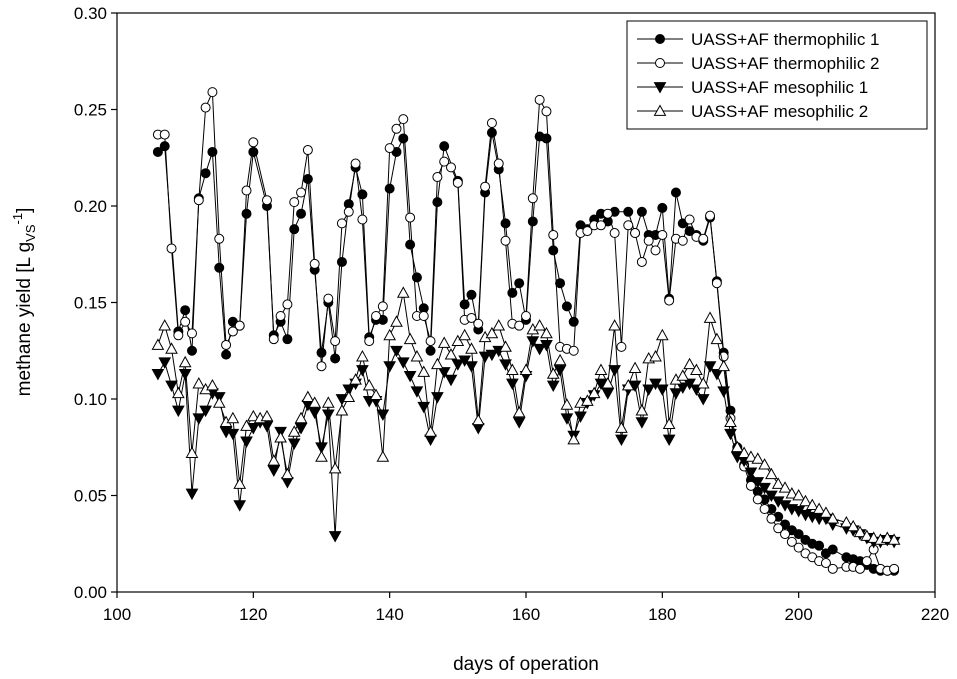 The image size is (957, 679). I want to click on y-label-sub: VS, so click(30, 233).